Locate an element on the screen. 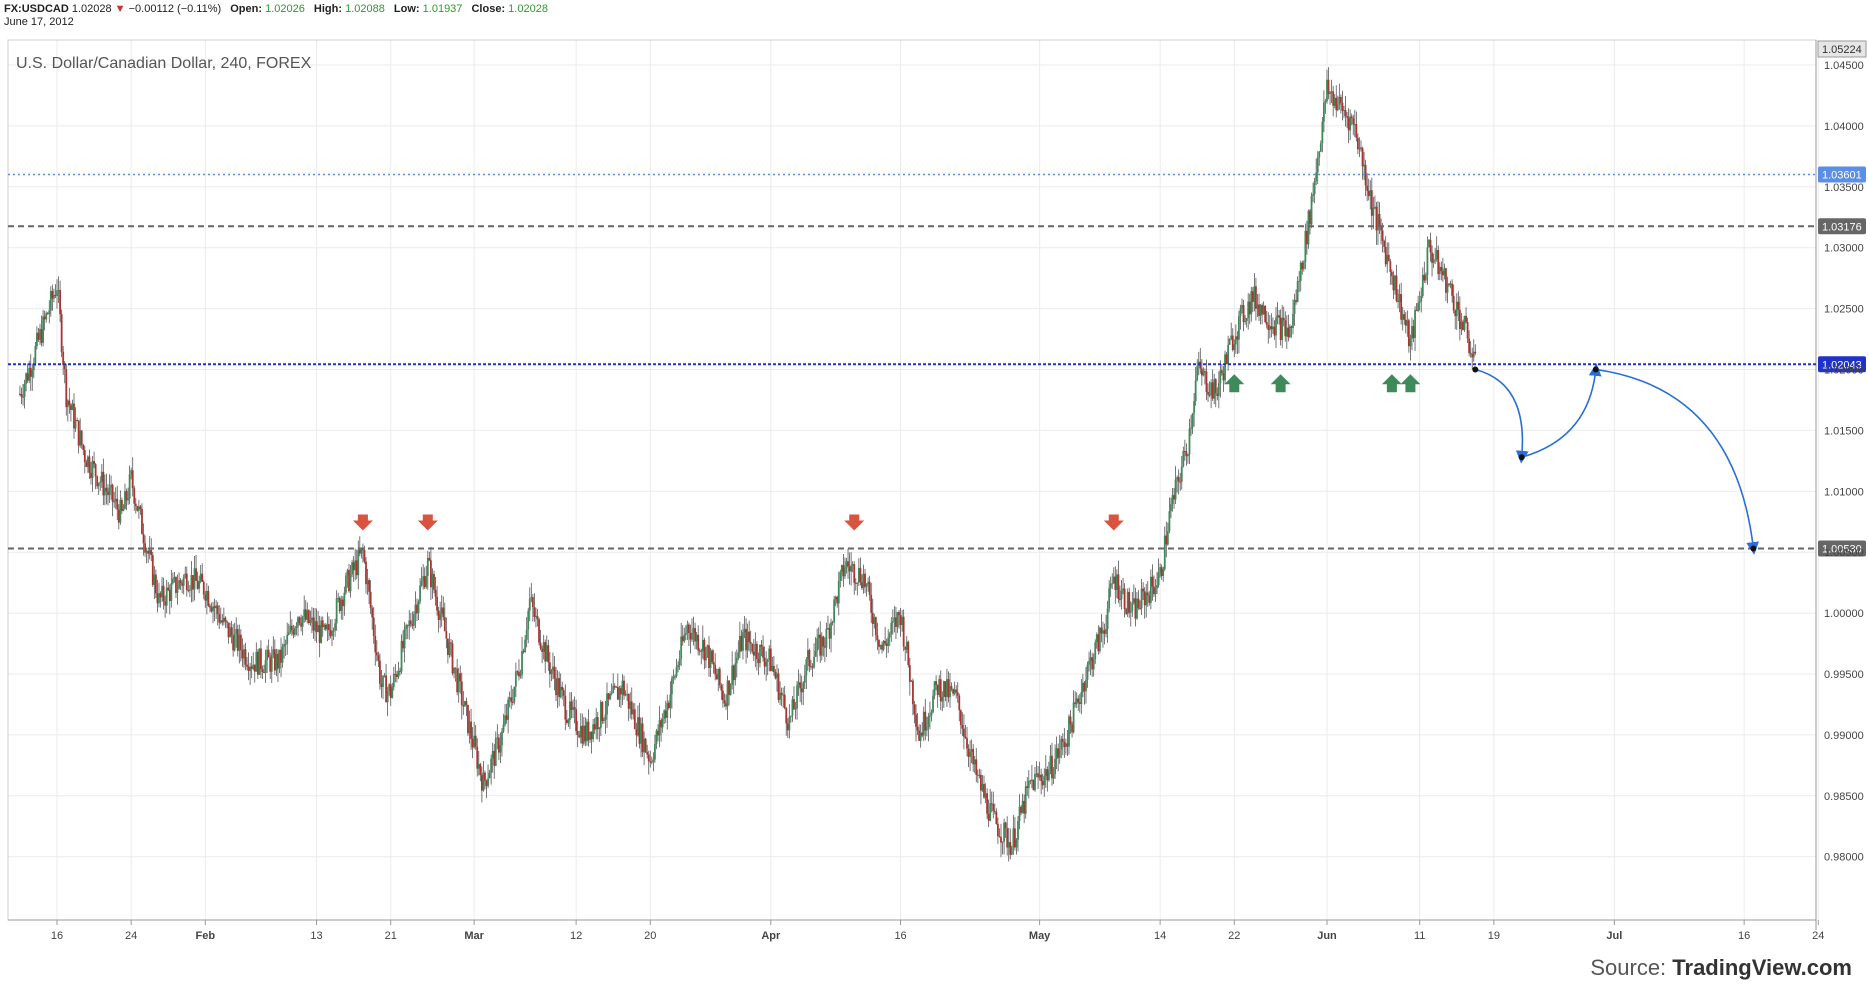  y-tick-label: 1.04500 is located at coordinates (1844, 66).